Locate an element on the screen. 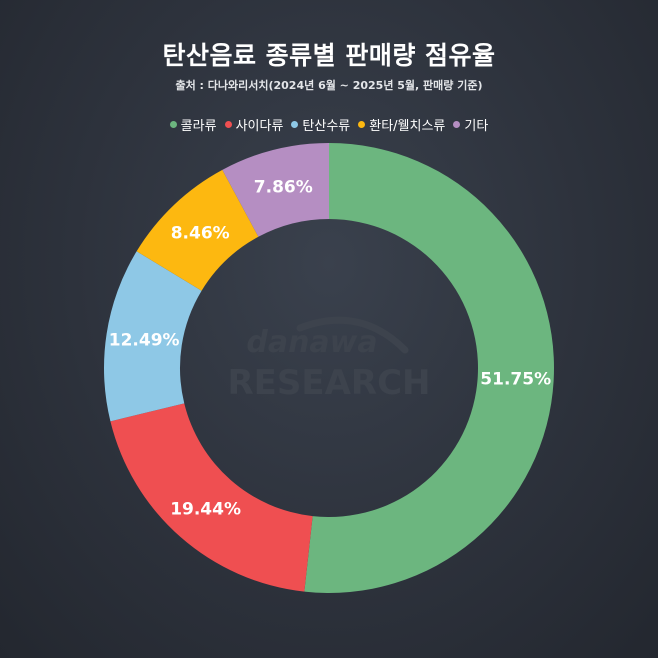  watermark-danawa: danawa is located at coordinates (311, 342).